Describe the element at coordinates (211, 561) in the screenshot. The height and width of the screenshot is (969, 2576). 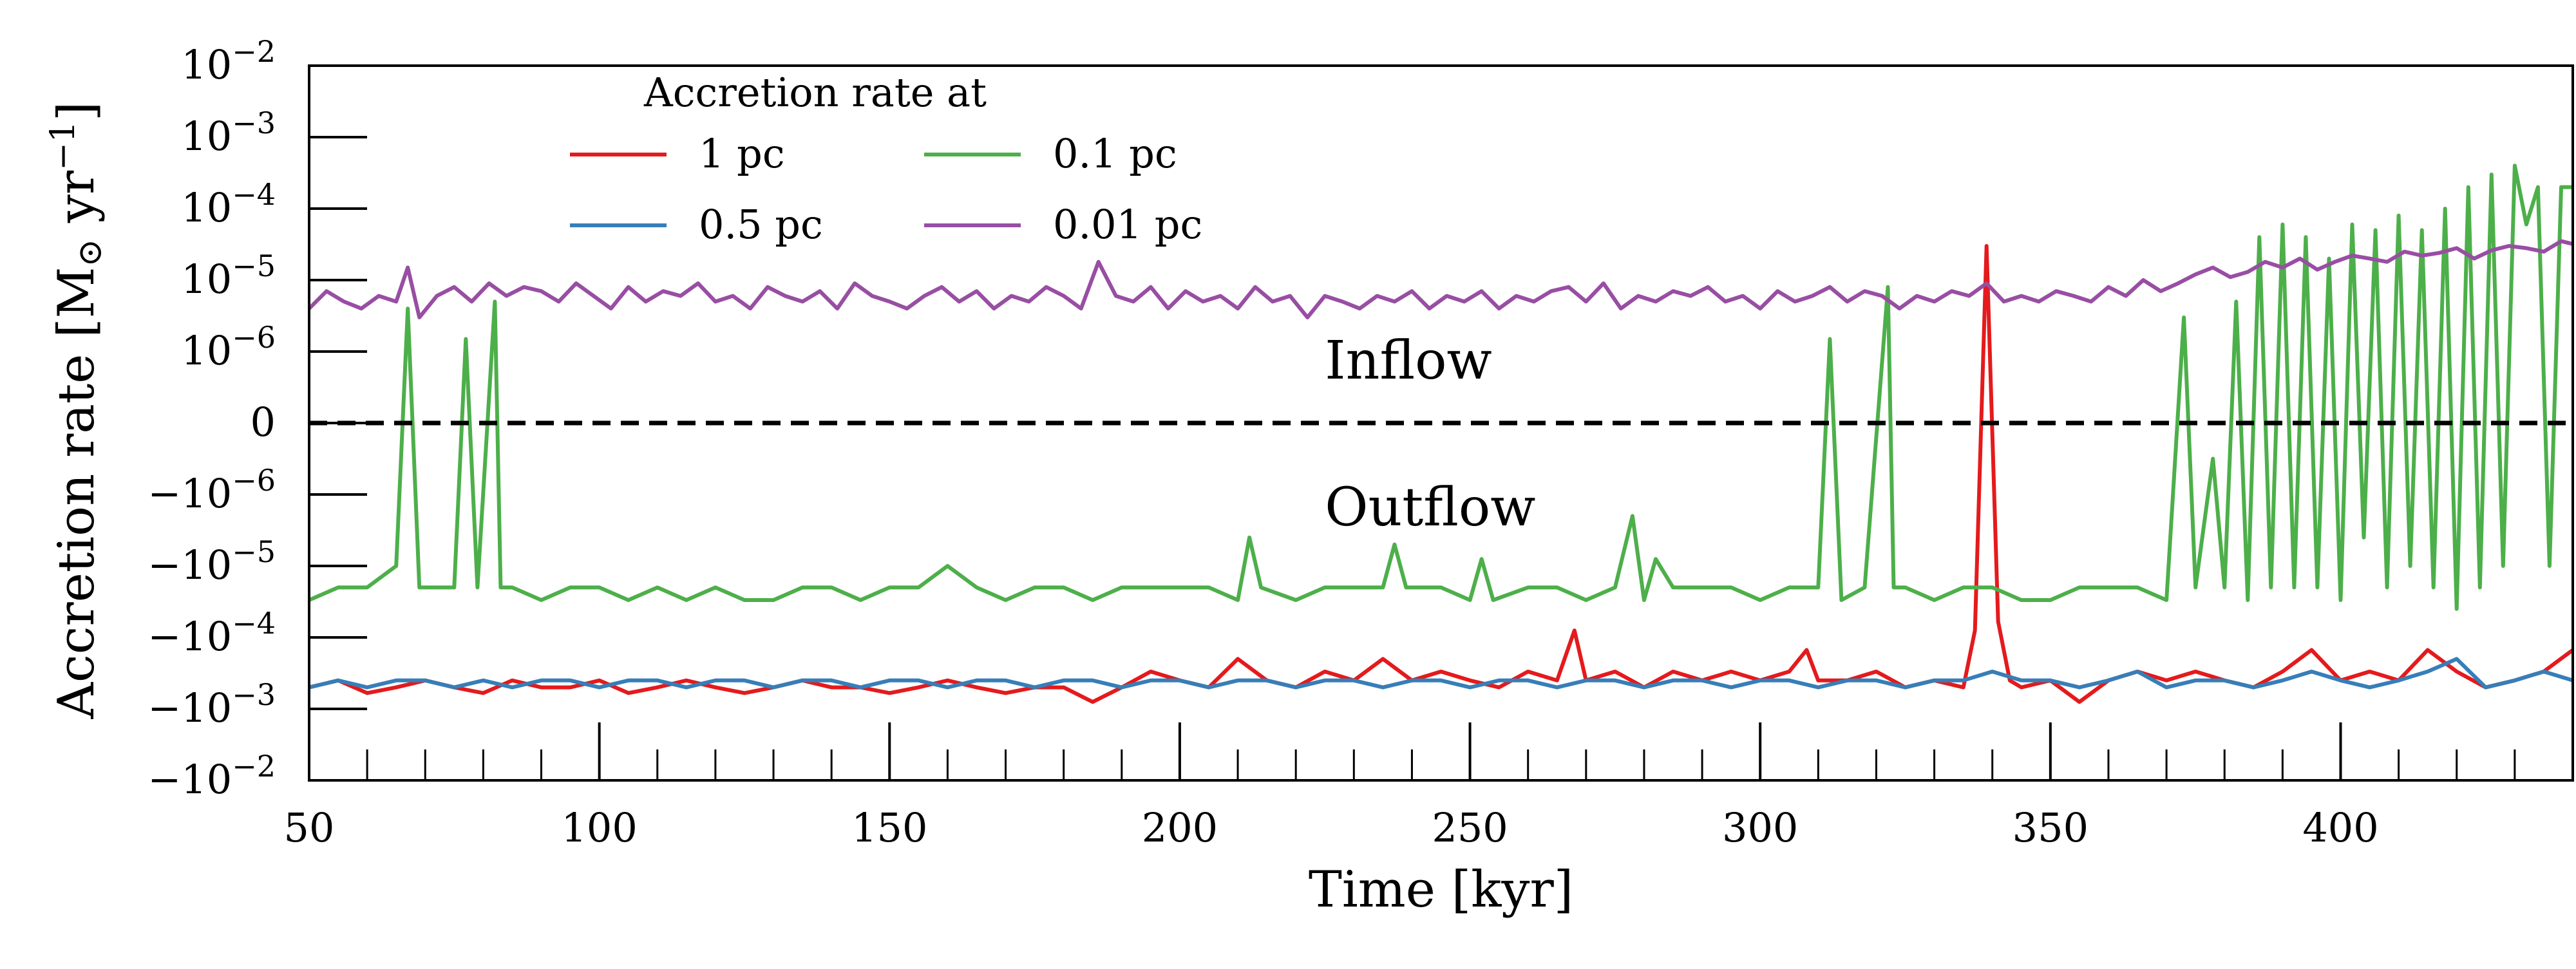
I see `y-tick-label: −10−5` at that location.